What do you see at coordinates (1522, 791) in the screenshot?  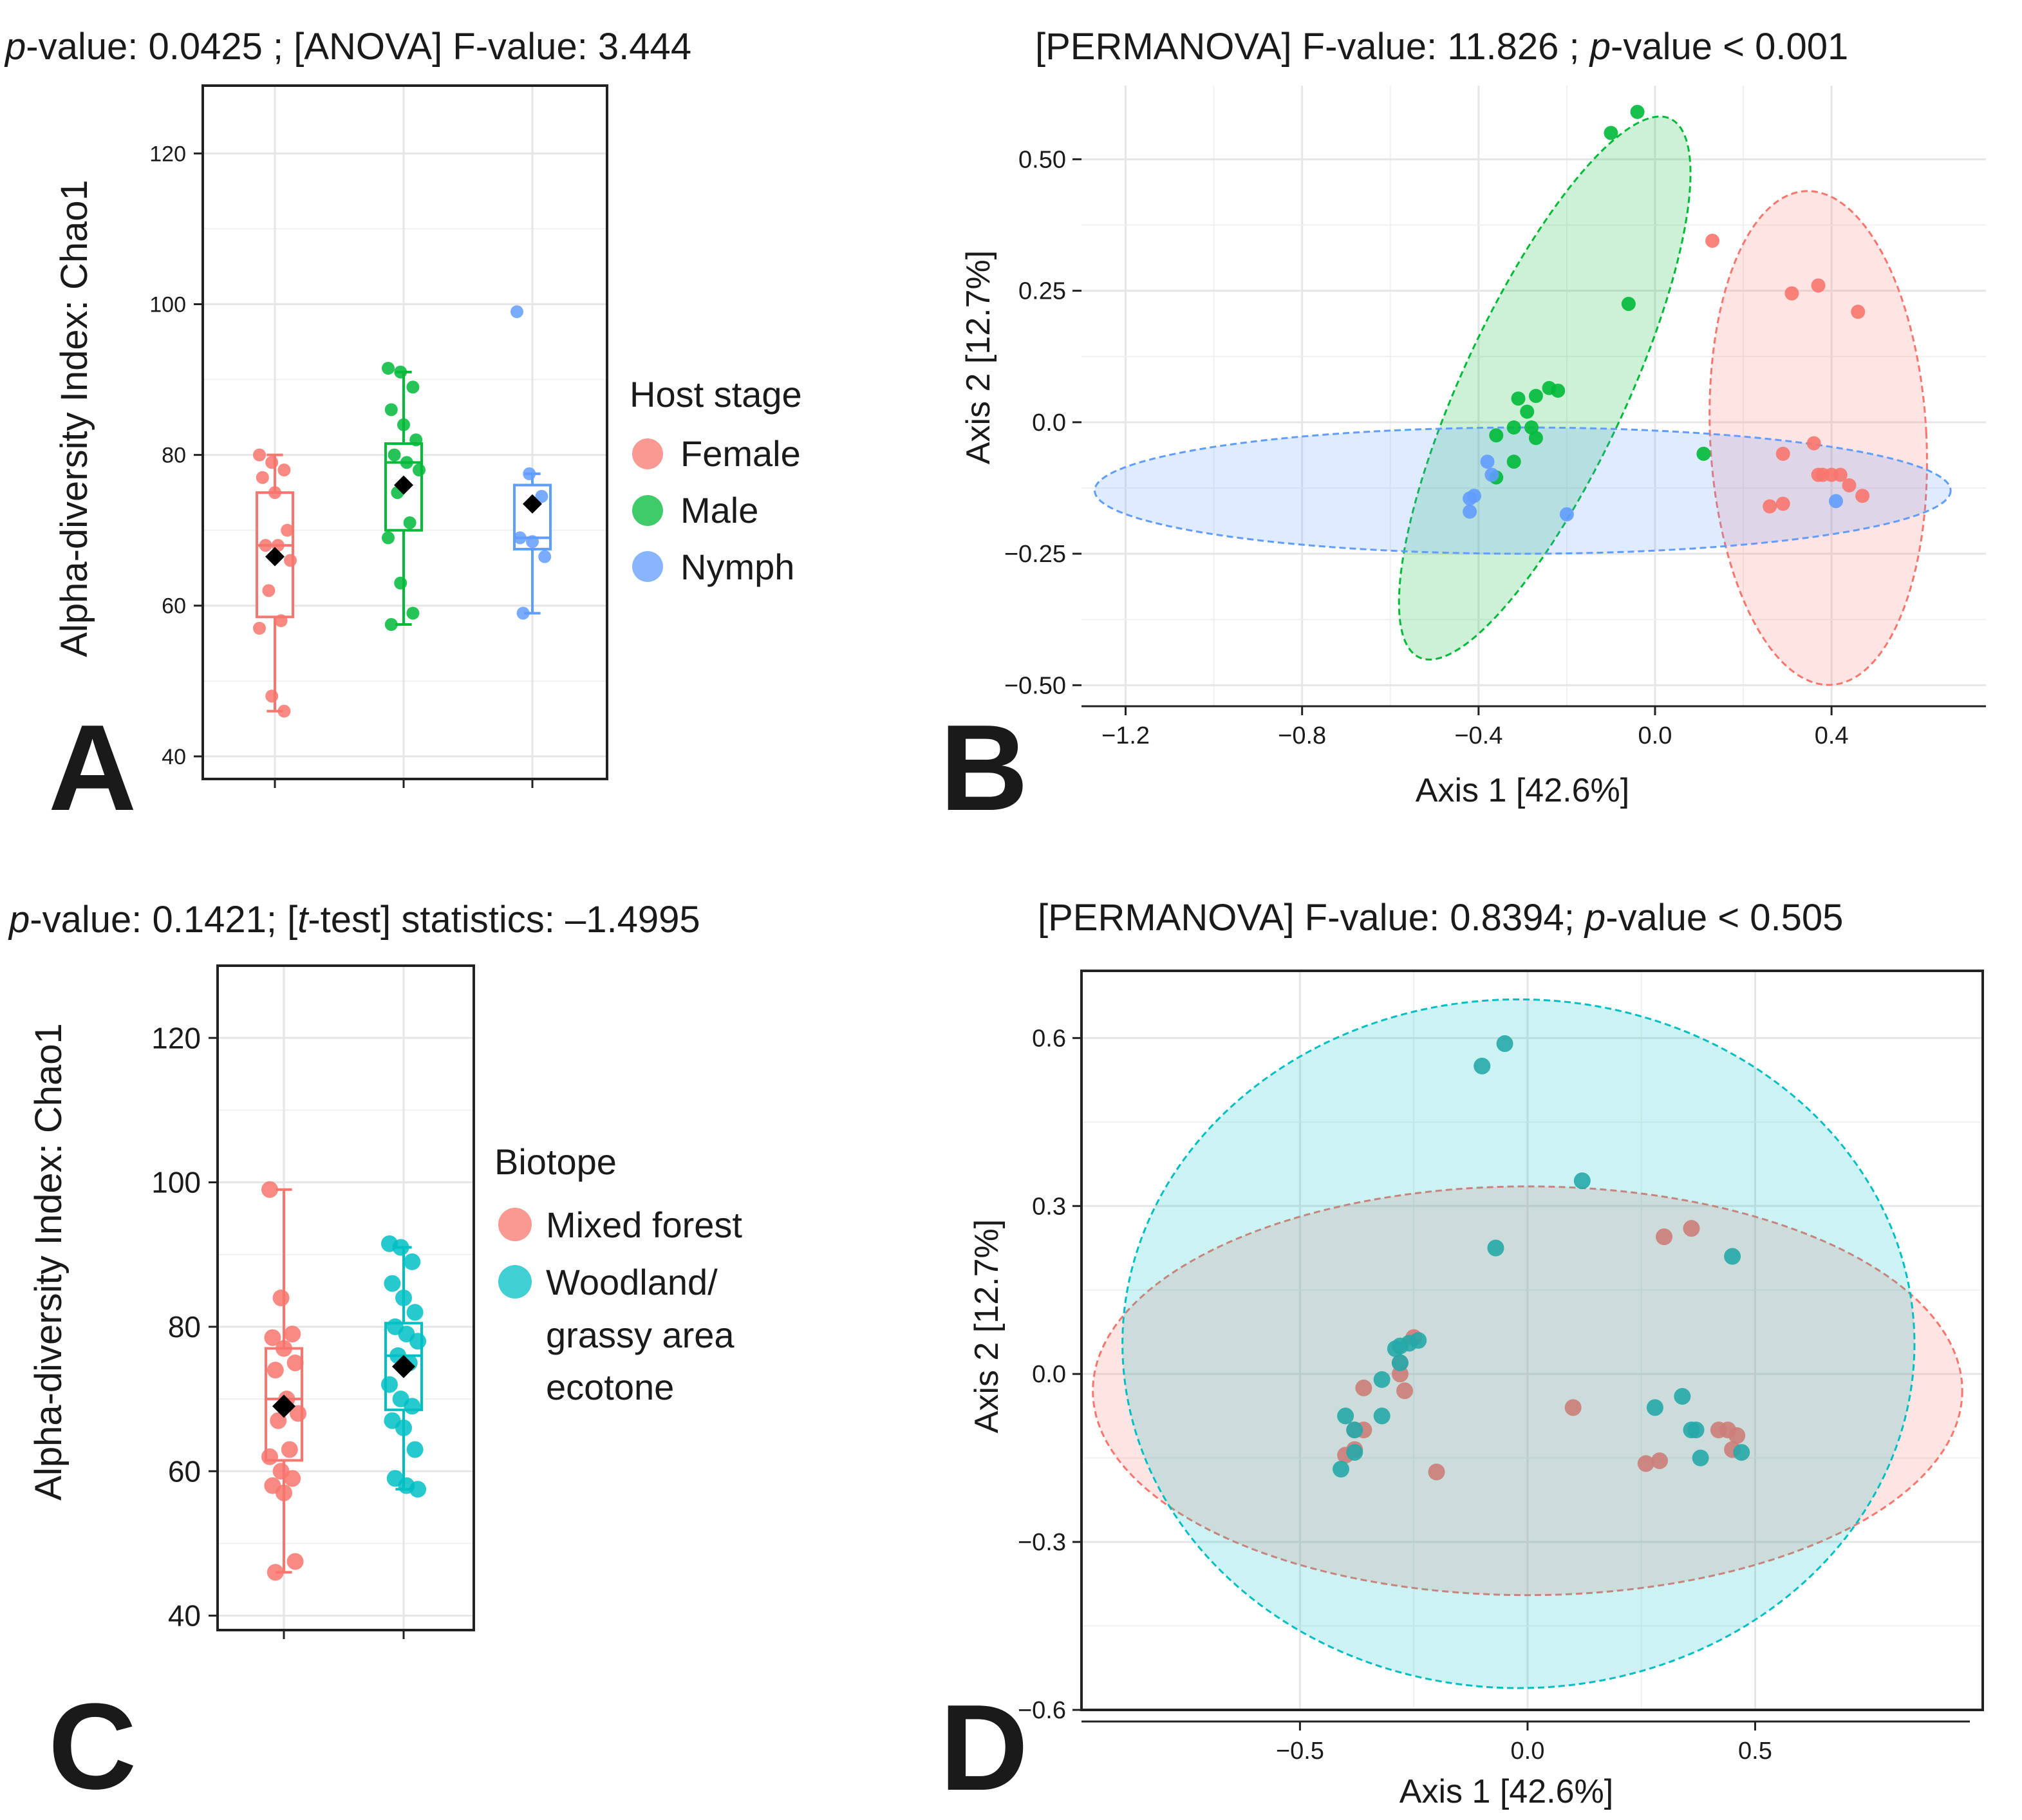 I see `panel-b-x-label: Axis 1 [42.6%]` at bounding box center [1522, 791].